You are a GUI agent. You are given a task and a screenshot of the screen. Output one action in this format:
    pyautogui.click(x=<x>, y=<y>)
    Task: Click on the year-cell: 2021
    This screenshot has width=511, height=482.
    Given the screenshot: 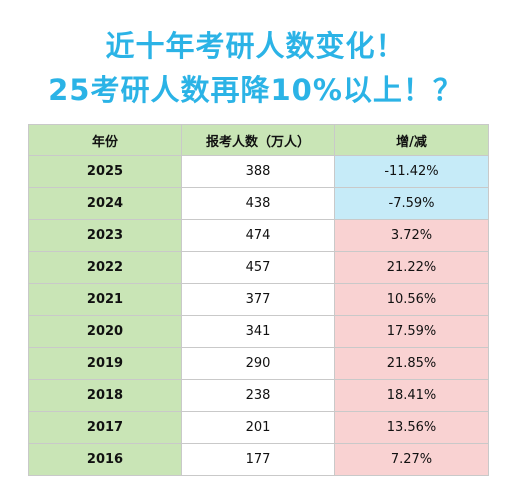 What is the action you would take?
    pyautogui.click(x=105, y=299)
    